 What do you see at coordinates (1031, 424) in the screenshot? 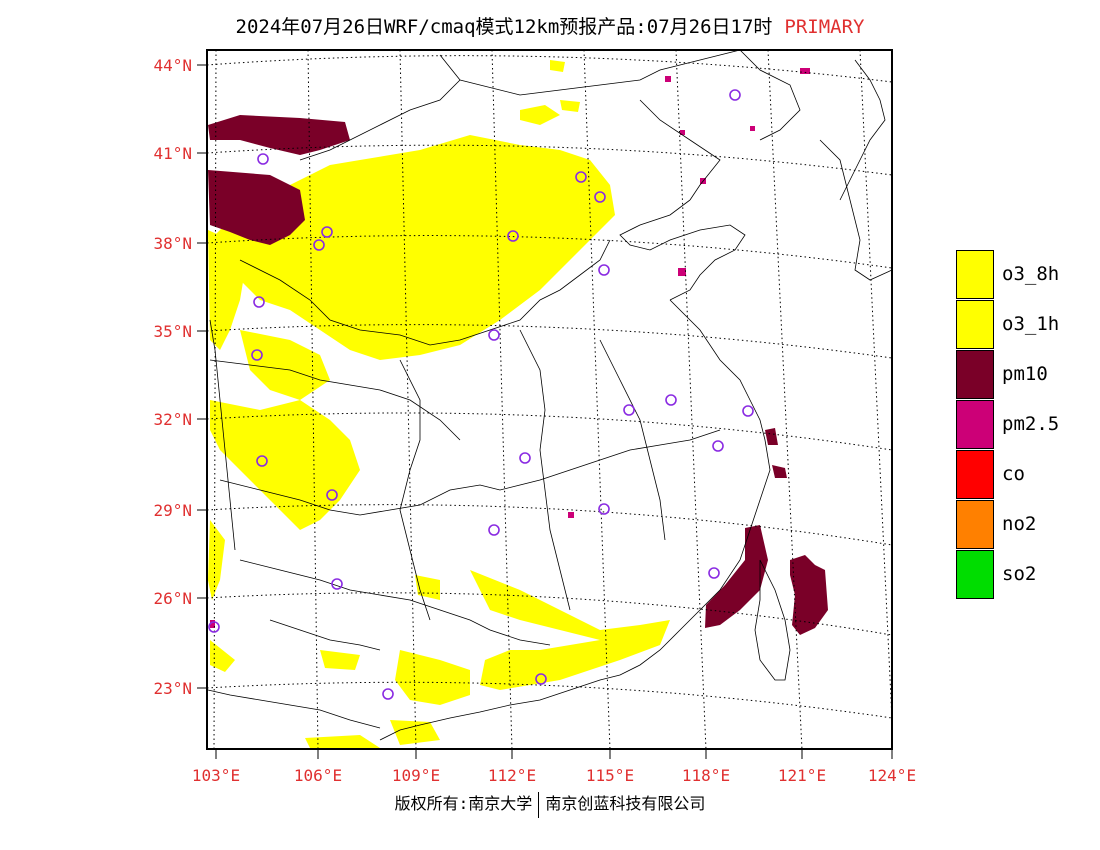
I see `legend-label: pm2.5` at bounding box center [1031, 424].